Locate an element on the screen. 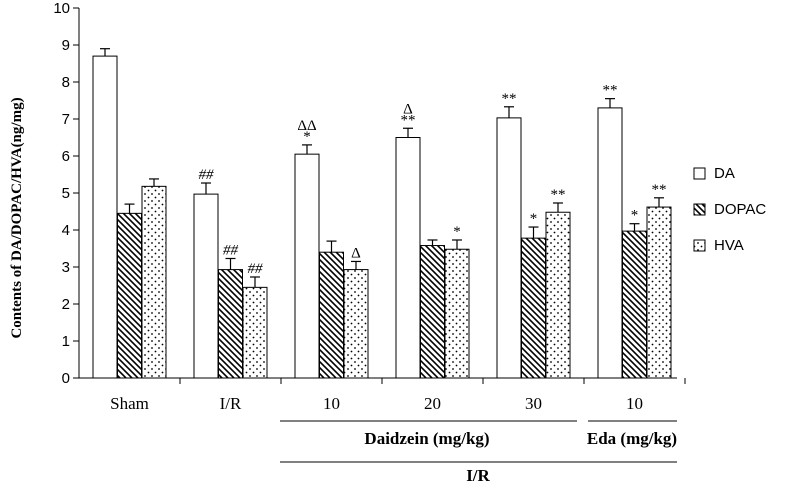 This screenshot has width=796, height=489. legend-label-da: DA is located at coordinates (724, 173).